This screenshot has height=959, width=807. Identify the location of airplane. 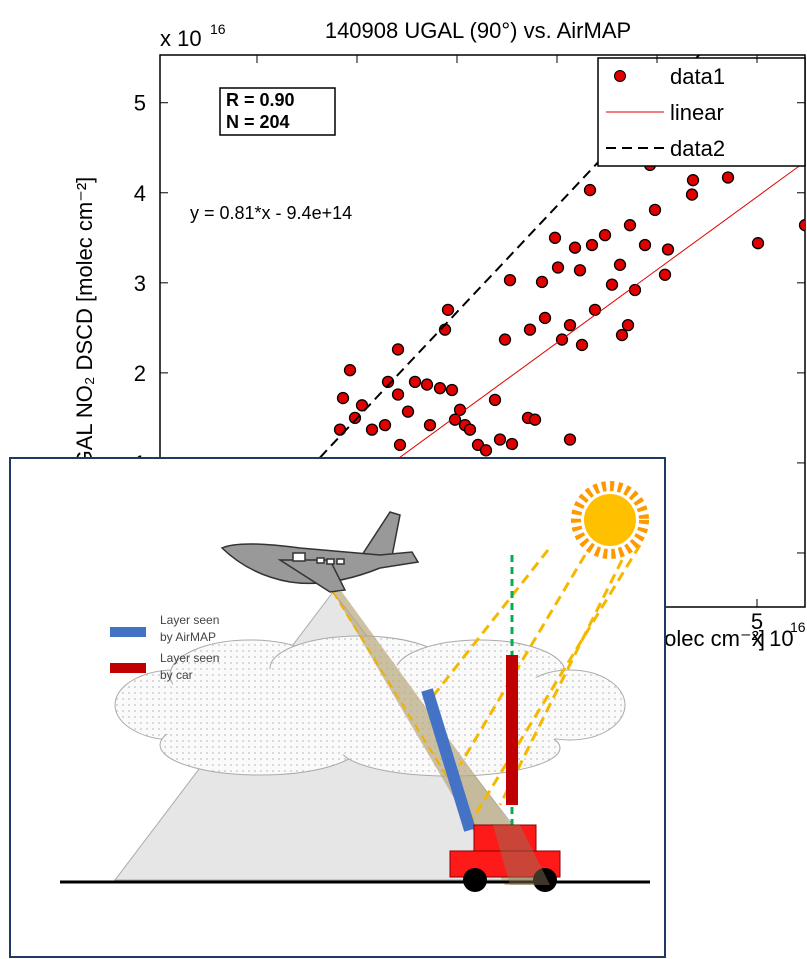
(320, 552).